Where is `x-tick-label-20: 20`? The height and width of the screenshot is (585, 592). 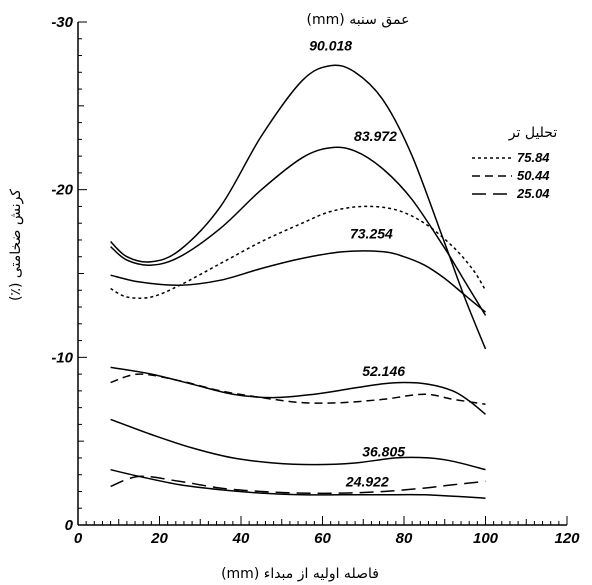 x-tick-label-20: 20 is located at coordinates (159, 538).